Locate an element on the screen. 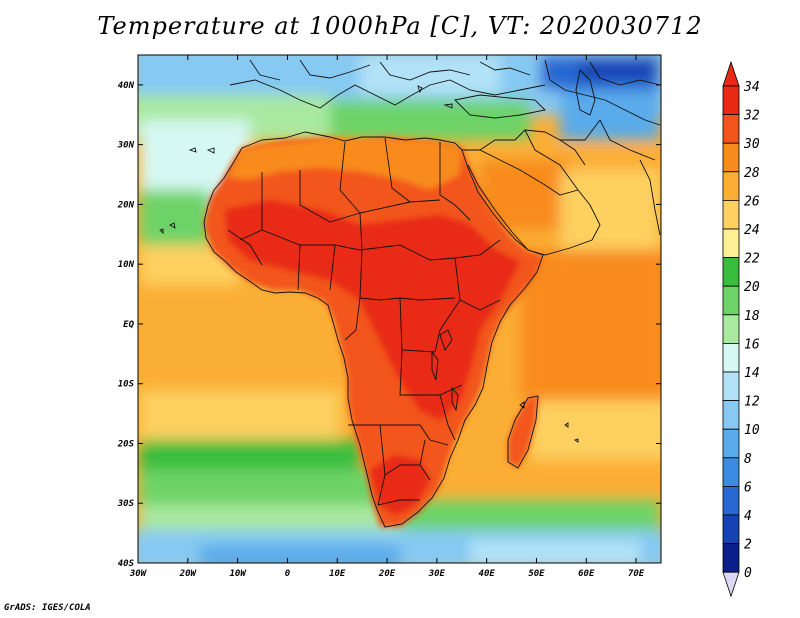 The image size is (800, 618). colorbar-label: 28 is located at coordinates (752, 173).